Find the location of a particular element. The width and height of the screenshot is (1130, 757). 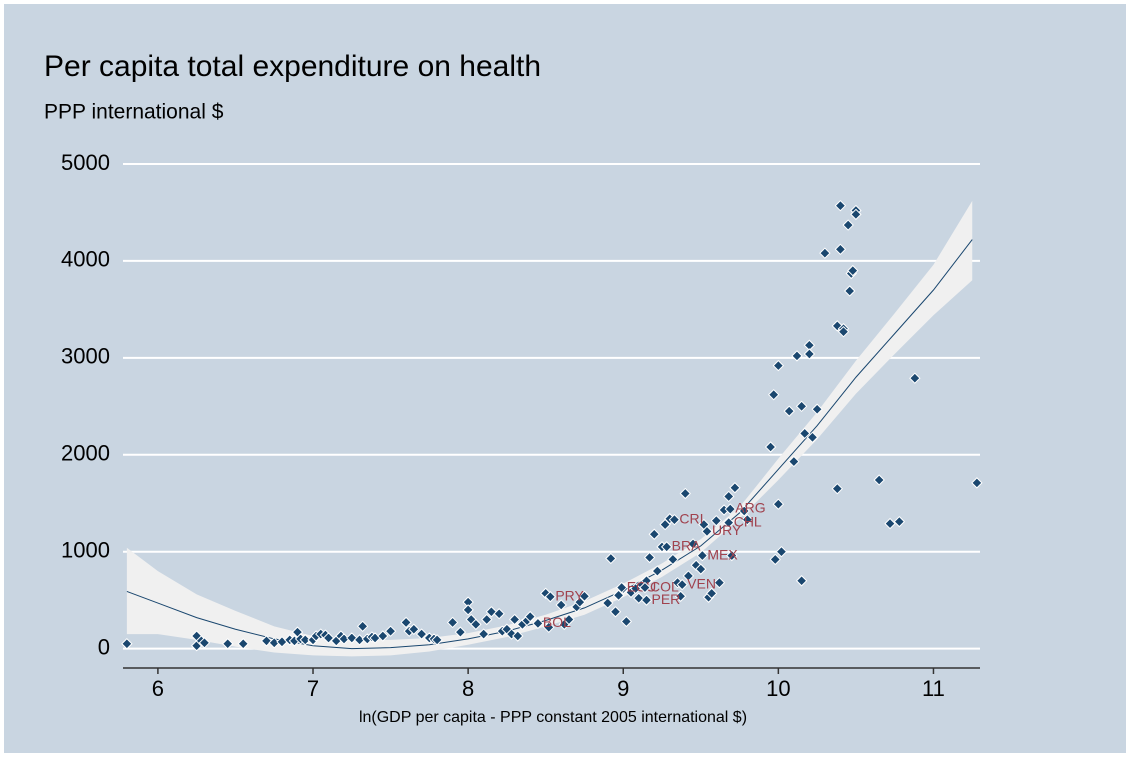

y-tick-label: 2000 is located at coordinates (85, 453).